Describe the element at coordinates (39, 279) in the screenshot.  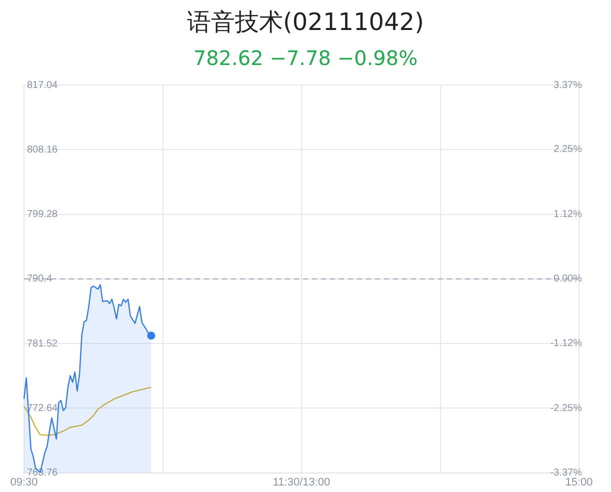
I see `y-tick-label: 790.4` at that location.